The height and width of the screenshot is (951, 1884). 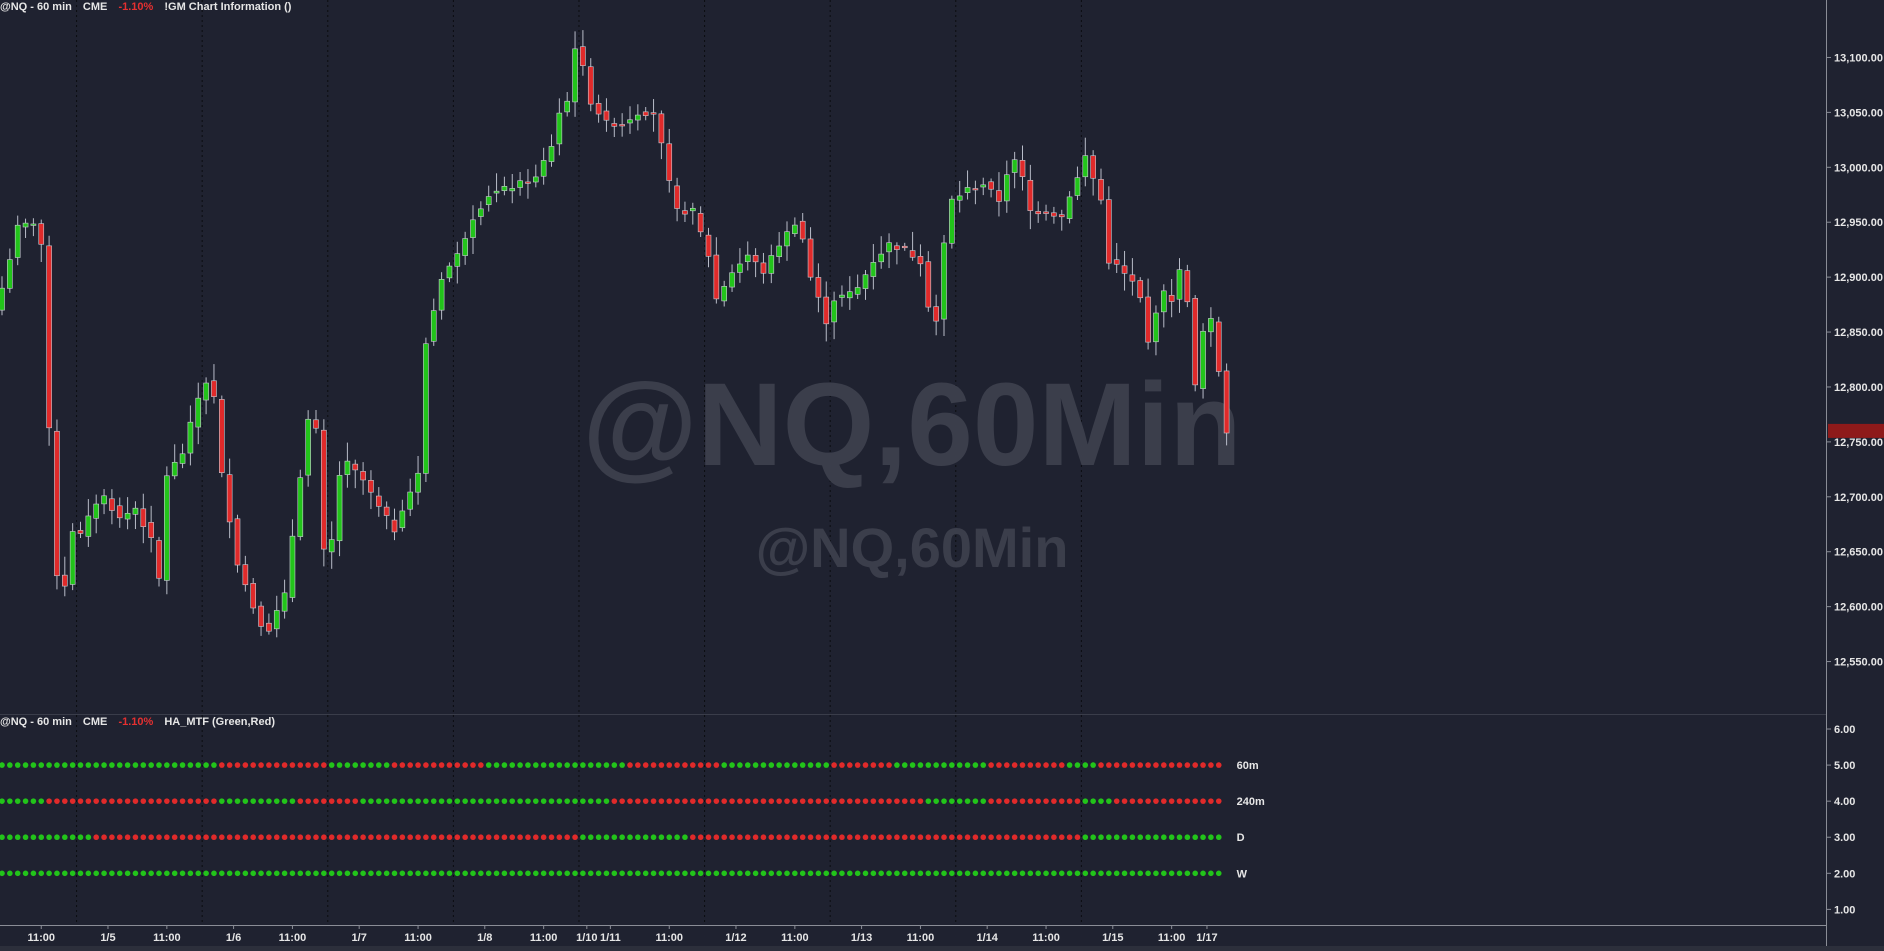 What do you see at coordinates (1858, 223) in the screenshot?
I see `y-tick-label: 12,950.00` at bounding box center [1858, 223].